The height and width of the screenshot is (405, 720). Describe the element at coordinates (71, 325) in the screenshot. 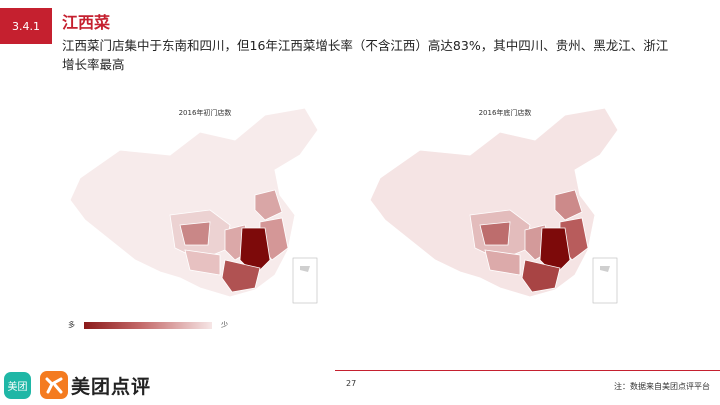

I see `legend-high-label: 多` at that location.